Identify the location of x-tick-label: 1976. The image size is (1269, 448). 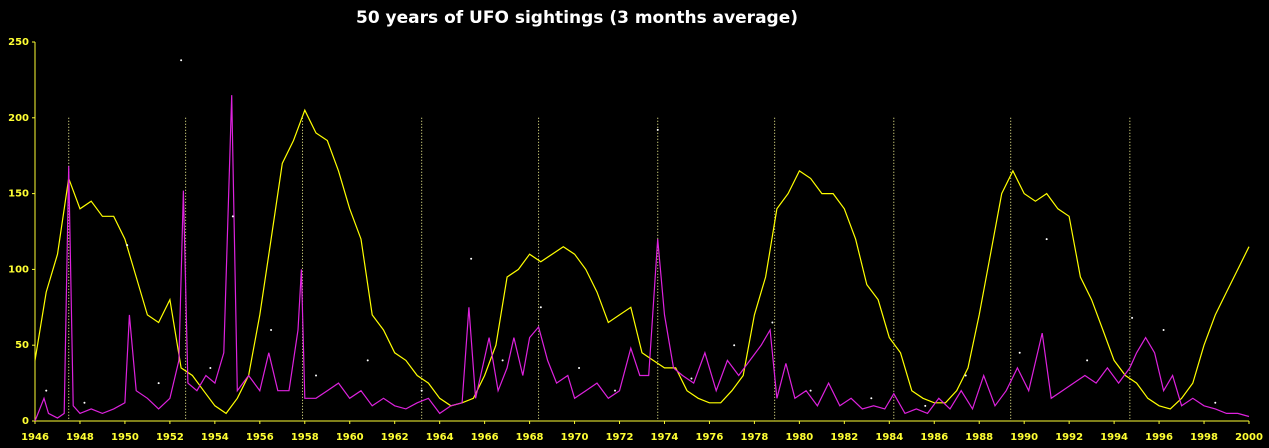
(710, 437).